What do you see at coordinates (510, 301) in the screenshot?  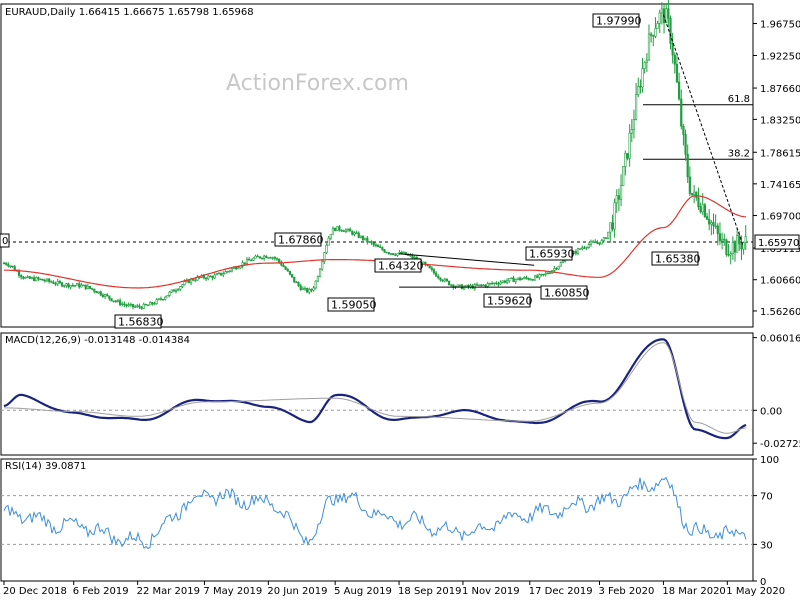 I see `annotation-label-4: 1.59620` at bounding box center [510, 301].